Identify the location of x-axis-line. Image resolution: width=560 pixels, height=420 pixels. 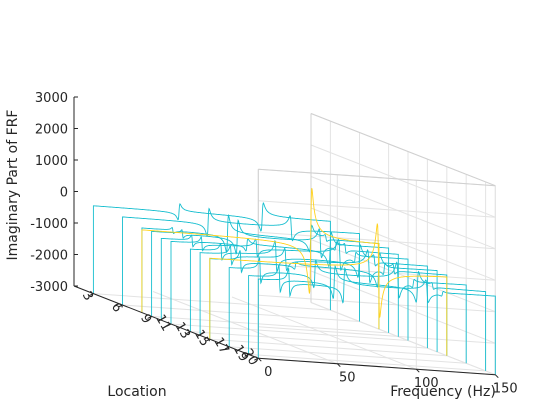
(377, 366).